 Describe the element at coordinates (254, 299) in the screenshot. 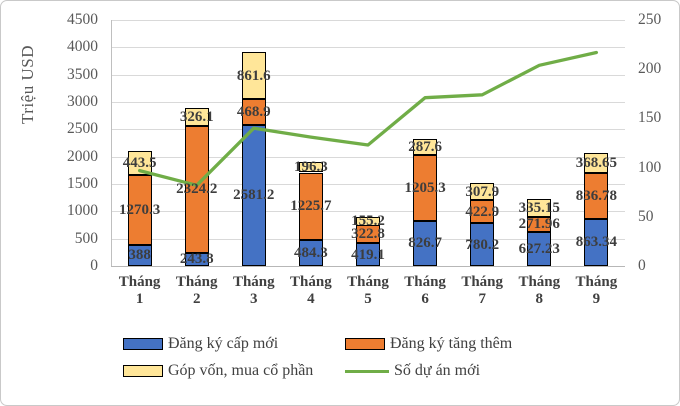

I see `x-axis-label-line: 3` at that location.